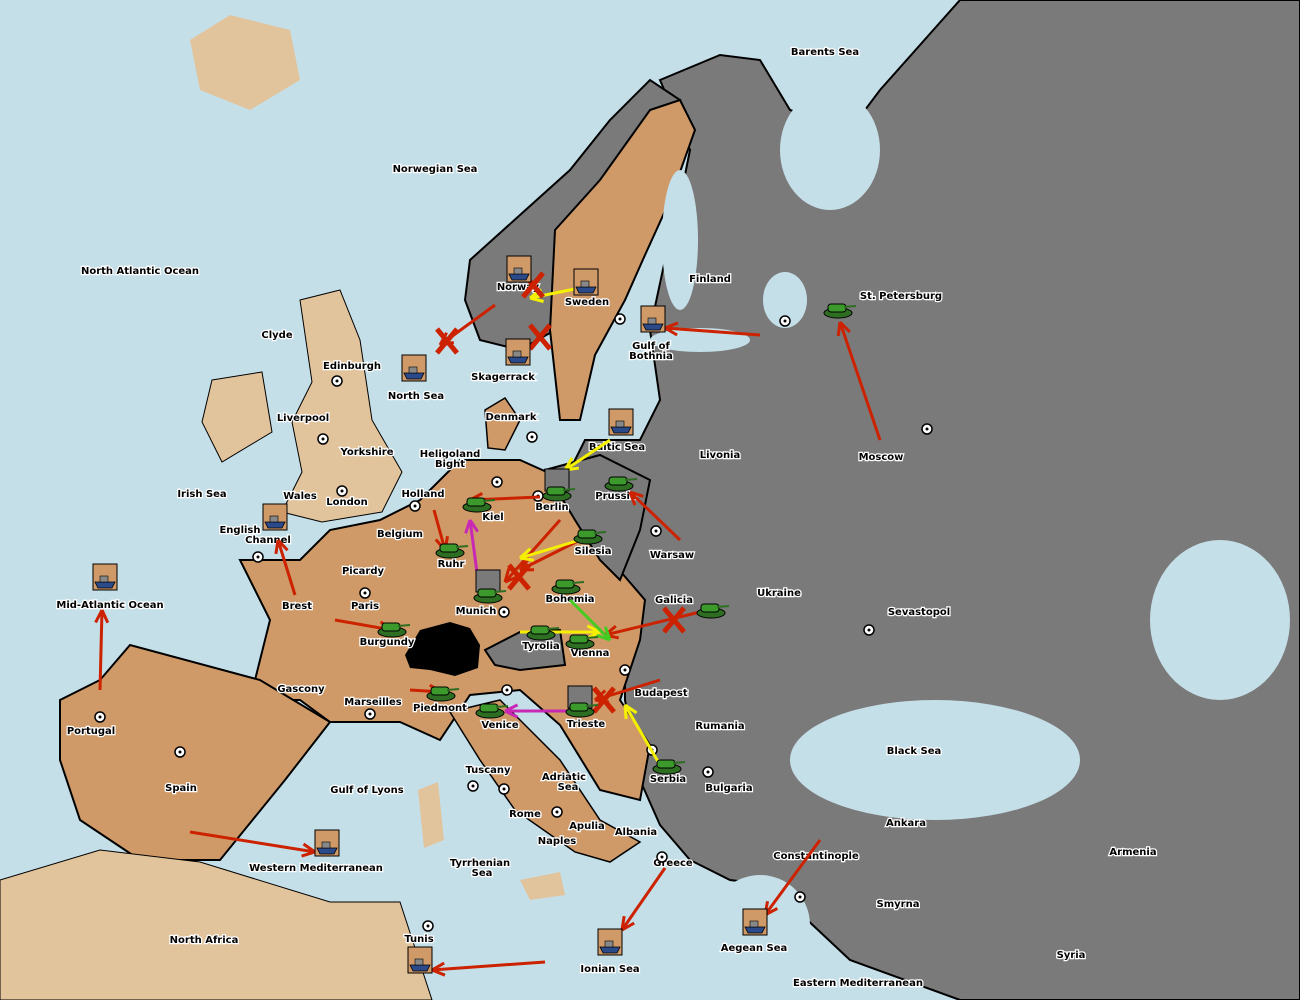  I want to click on province-label: Portugal, so click(91, 731).